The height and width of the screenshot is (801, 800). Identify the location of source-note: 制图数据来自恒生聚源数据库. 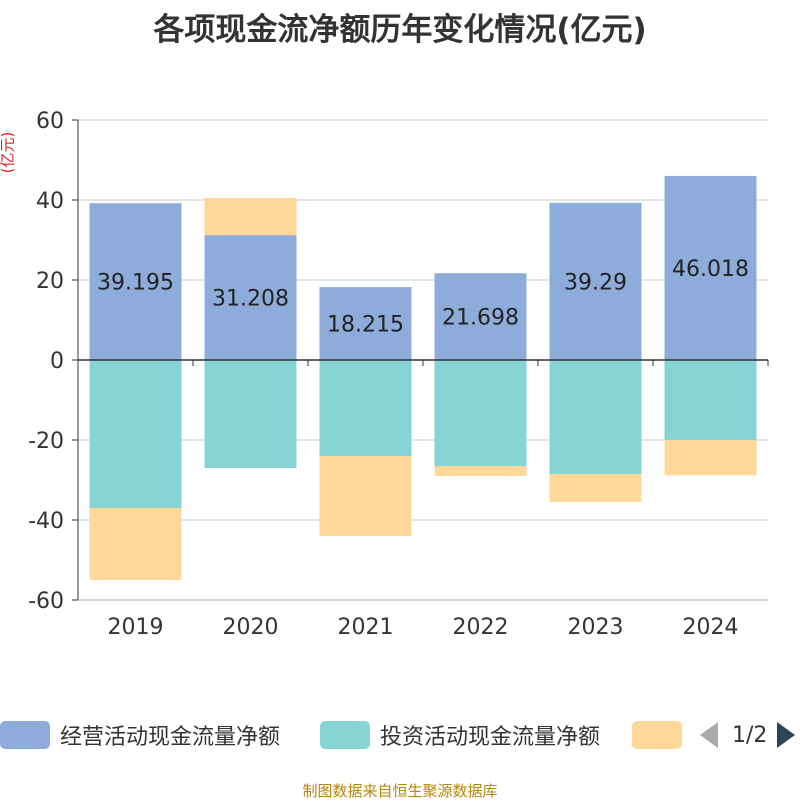
(400, 791).